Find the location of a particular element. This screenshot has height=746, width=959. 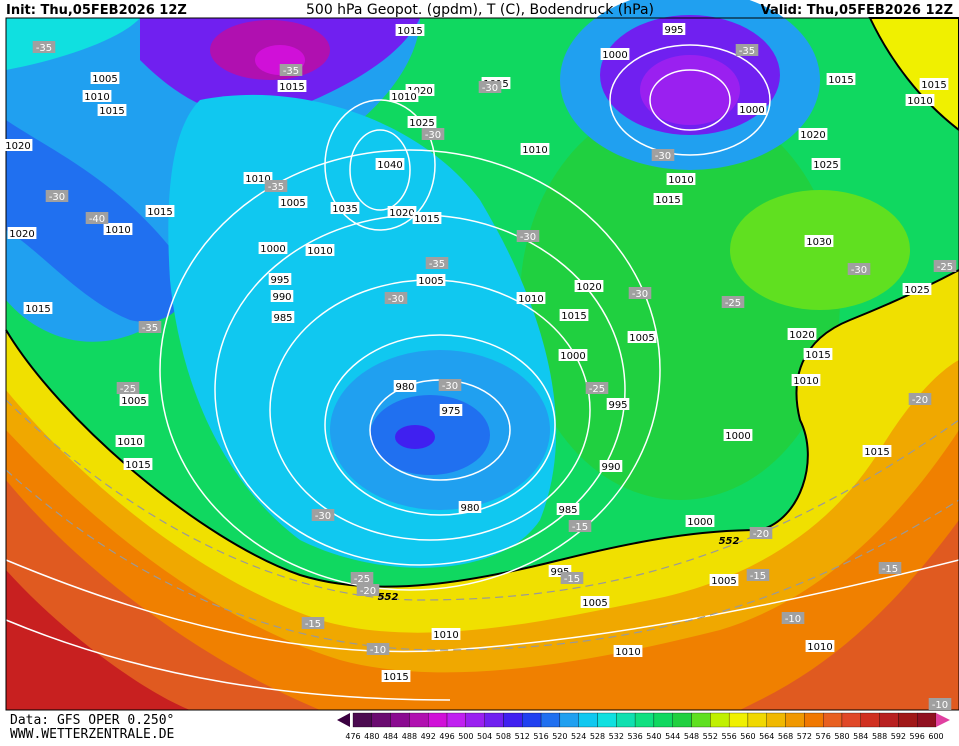

valid-time: Valid: Thu,05FEB2026 12Z is located at coordinates (857, 10).